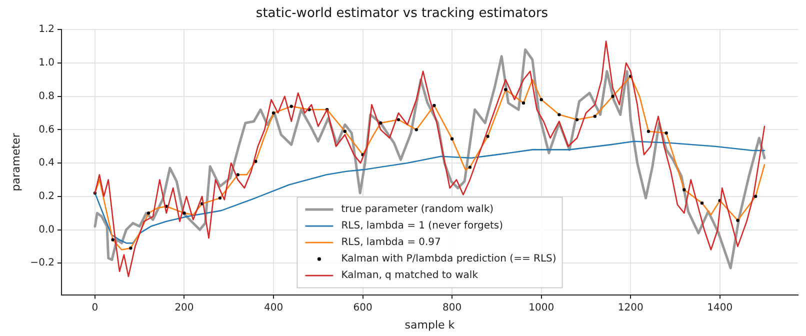 This screenshot has width=806, height=336. Describe the element at coordinates (430, 325) in the screenshot. I see `x-axis-title: sample k` at that location.